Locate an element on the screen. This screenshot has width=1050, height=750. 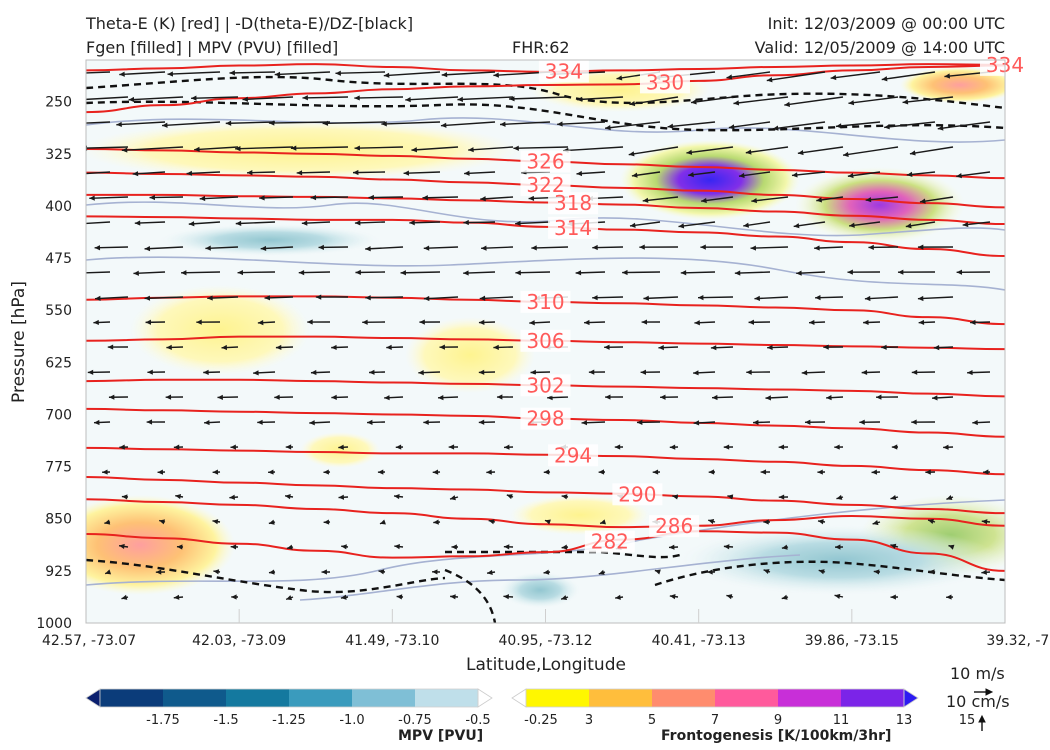
theta-e-label-302: 302 is located at coordinates (545, 385).